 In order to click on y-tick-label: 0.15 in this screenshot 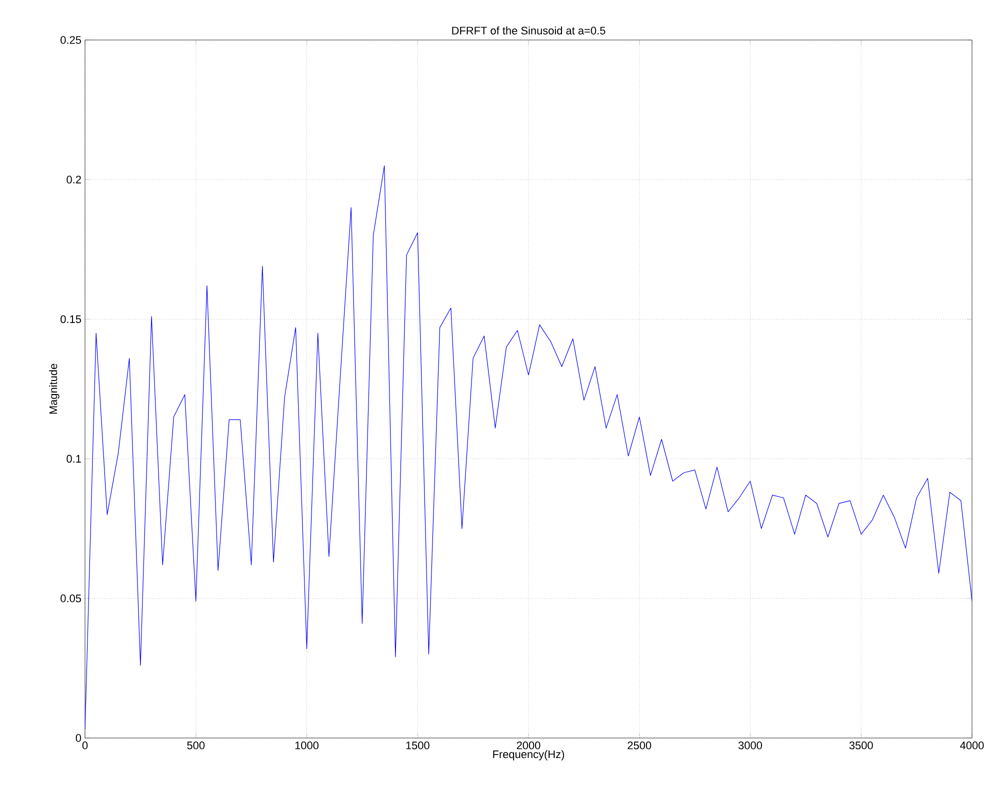, I will do `click(71, 319)`.